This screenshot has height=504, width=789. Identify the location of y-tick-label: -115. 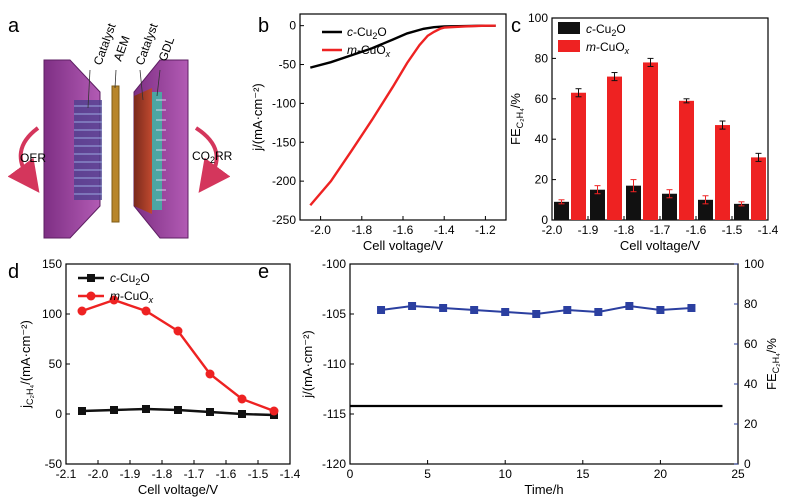
(334, 414).